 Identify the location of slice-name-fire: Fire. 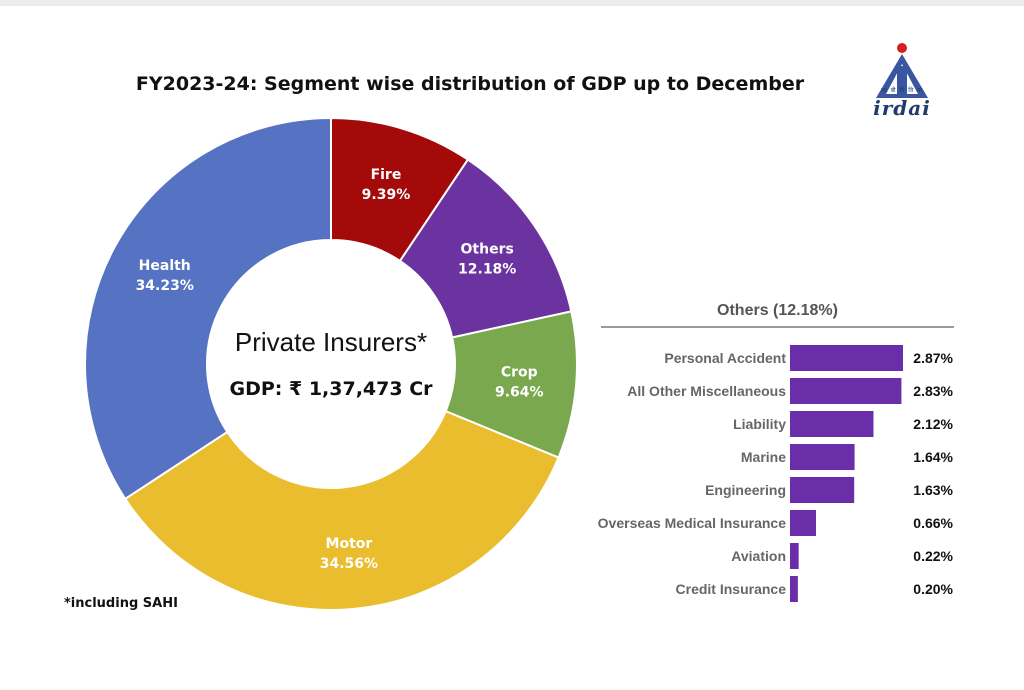
(386, 175).